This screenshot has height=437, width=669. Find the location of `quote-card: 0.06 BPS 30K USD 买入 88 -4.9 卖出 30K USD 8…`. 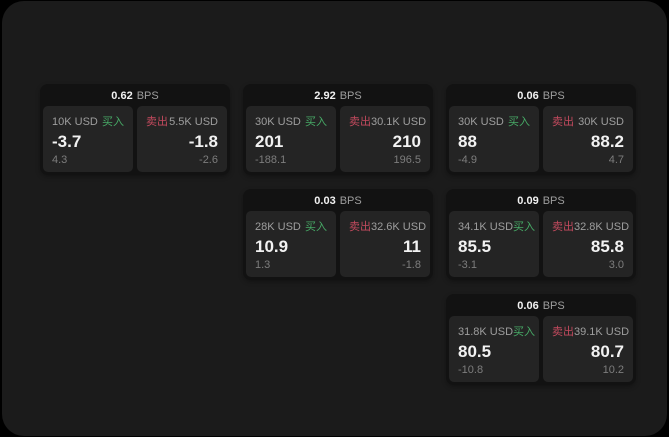

quote-card: 0.06 BPS 30K USD 买入 88 -4.9 卖出 30K USD 8… is located at coordinates (541, 129).